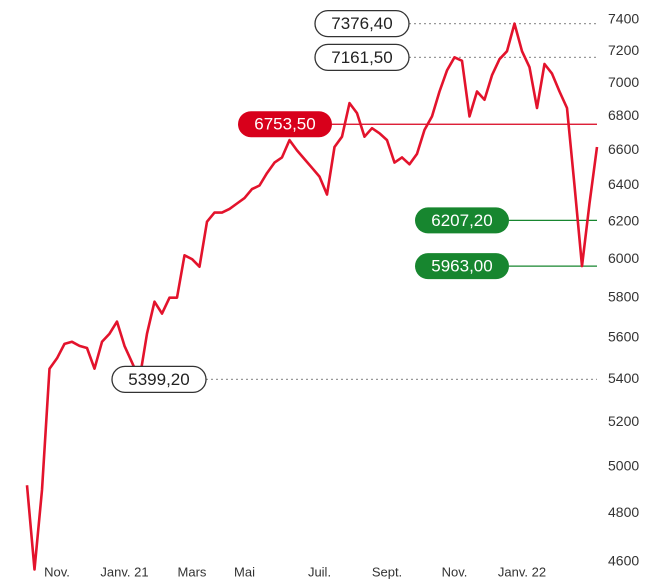  I want to click on y-tick-label: 7200, so click(623, 50).